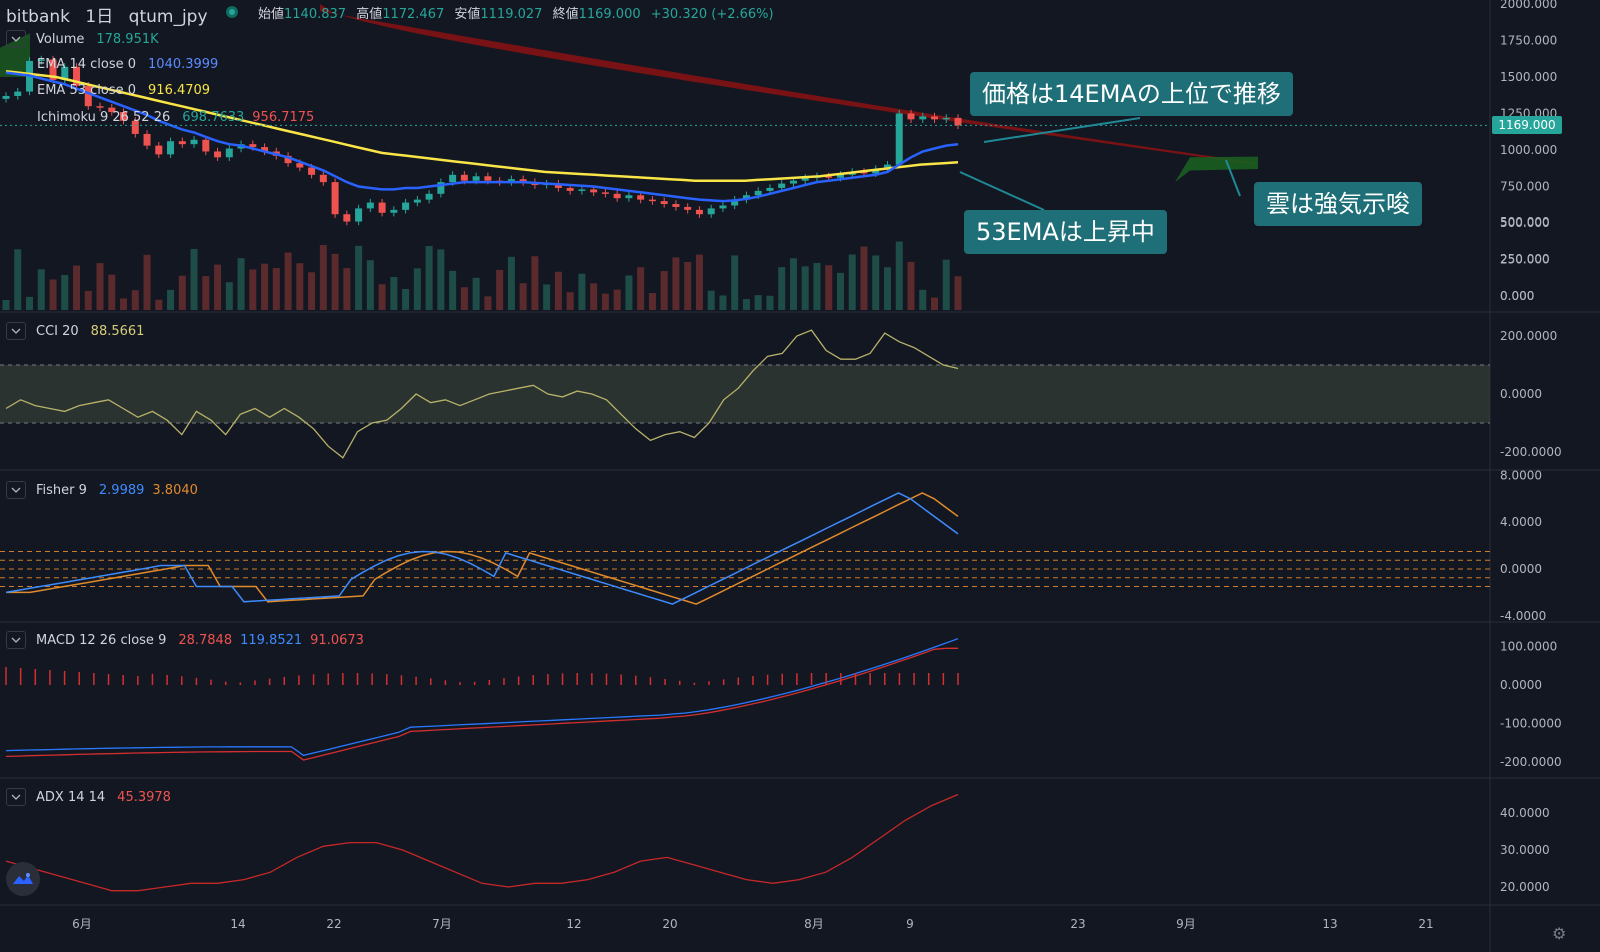 The height and width of the screenshot is (952, 1600). What do you see at coordinates (337, 640) in the screenshot?
I see `legend-value: 91.0673` at bounding box center [337, 640].